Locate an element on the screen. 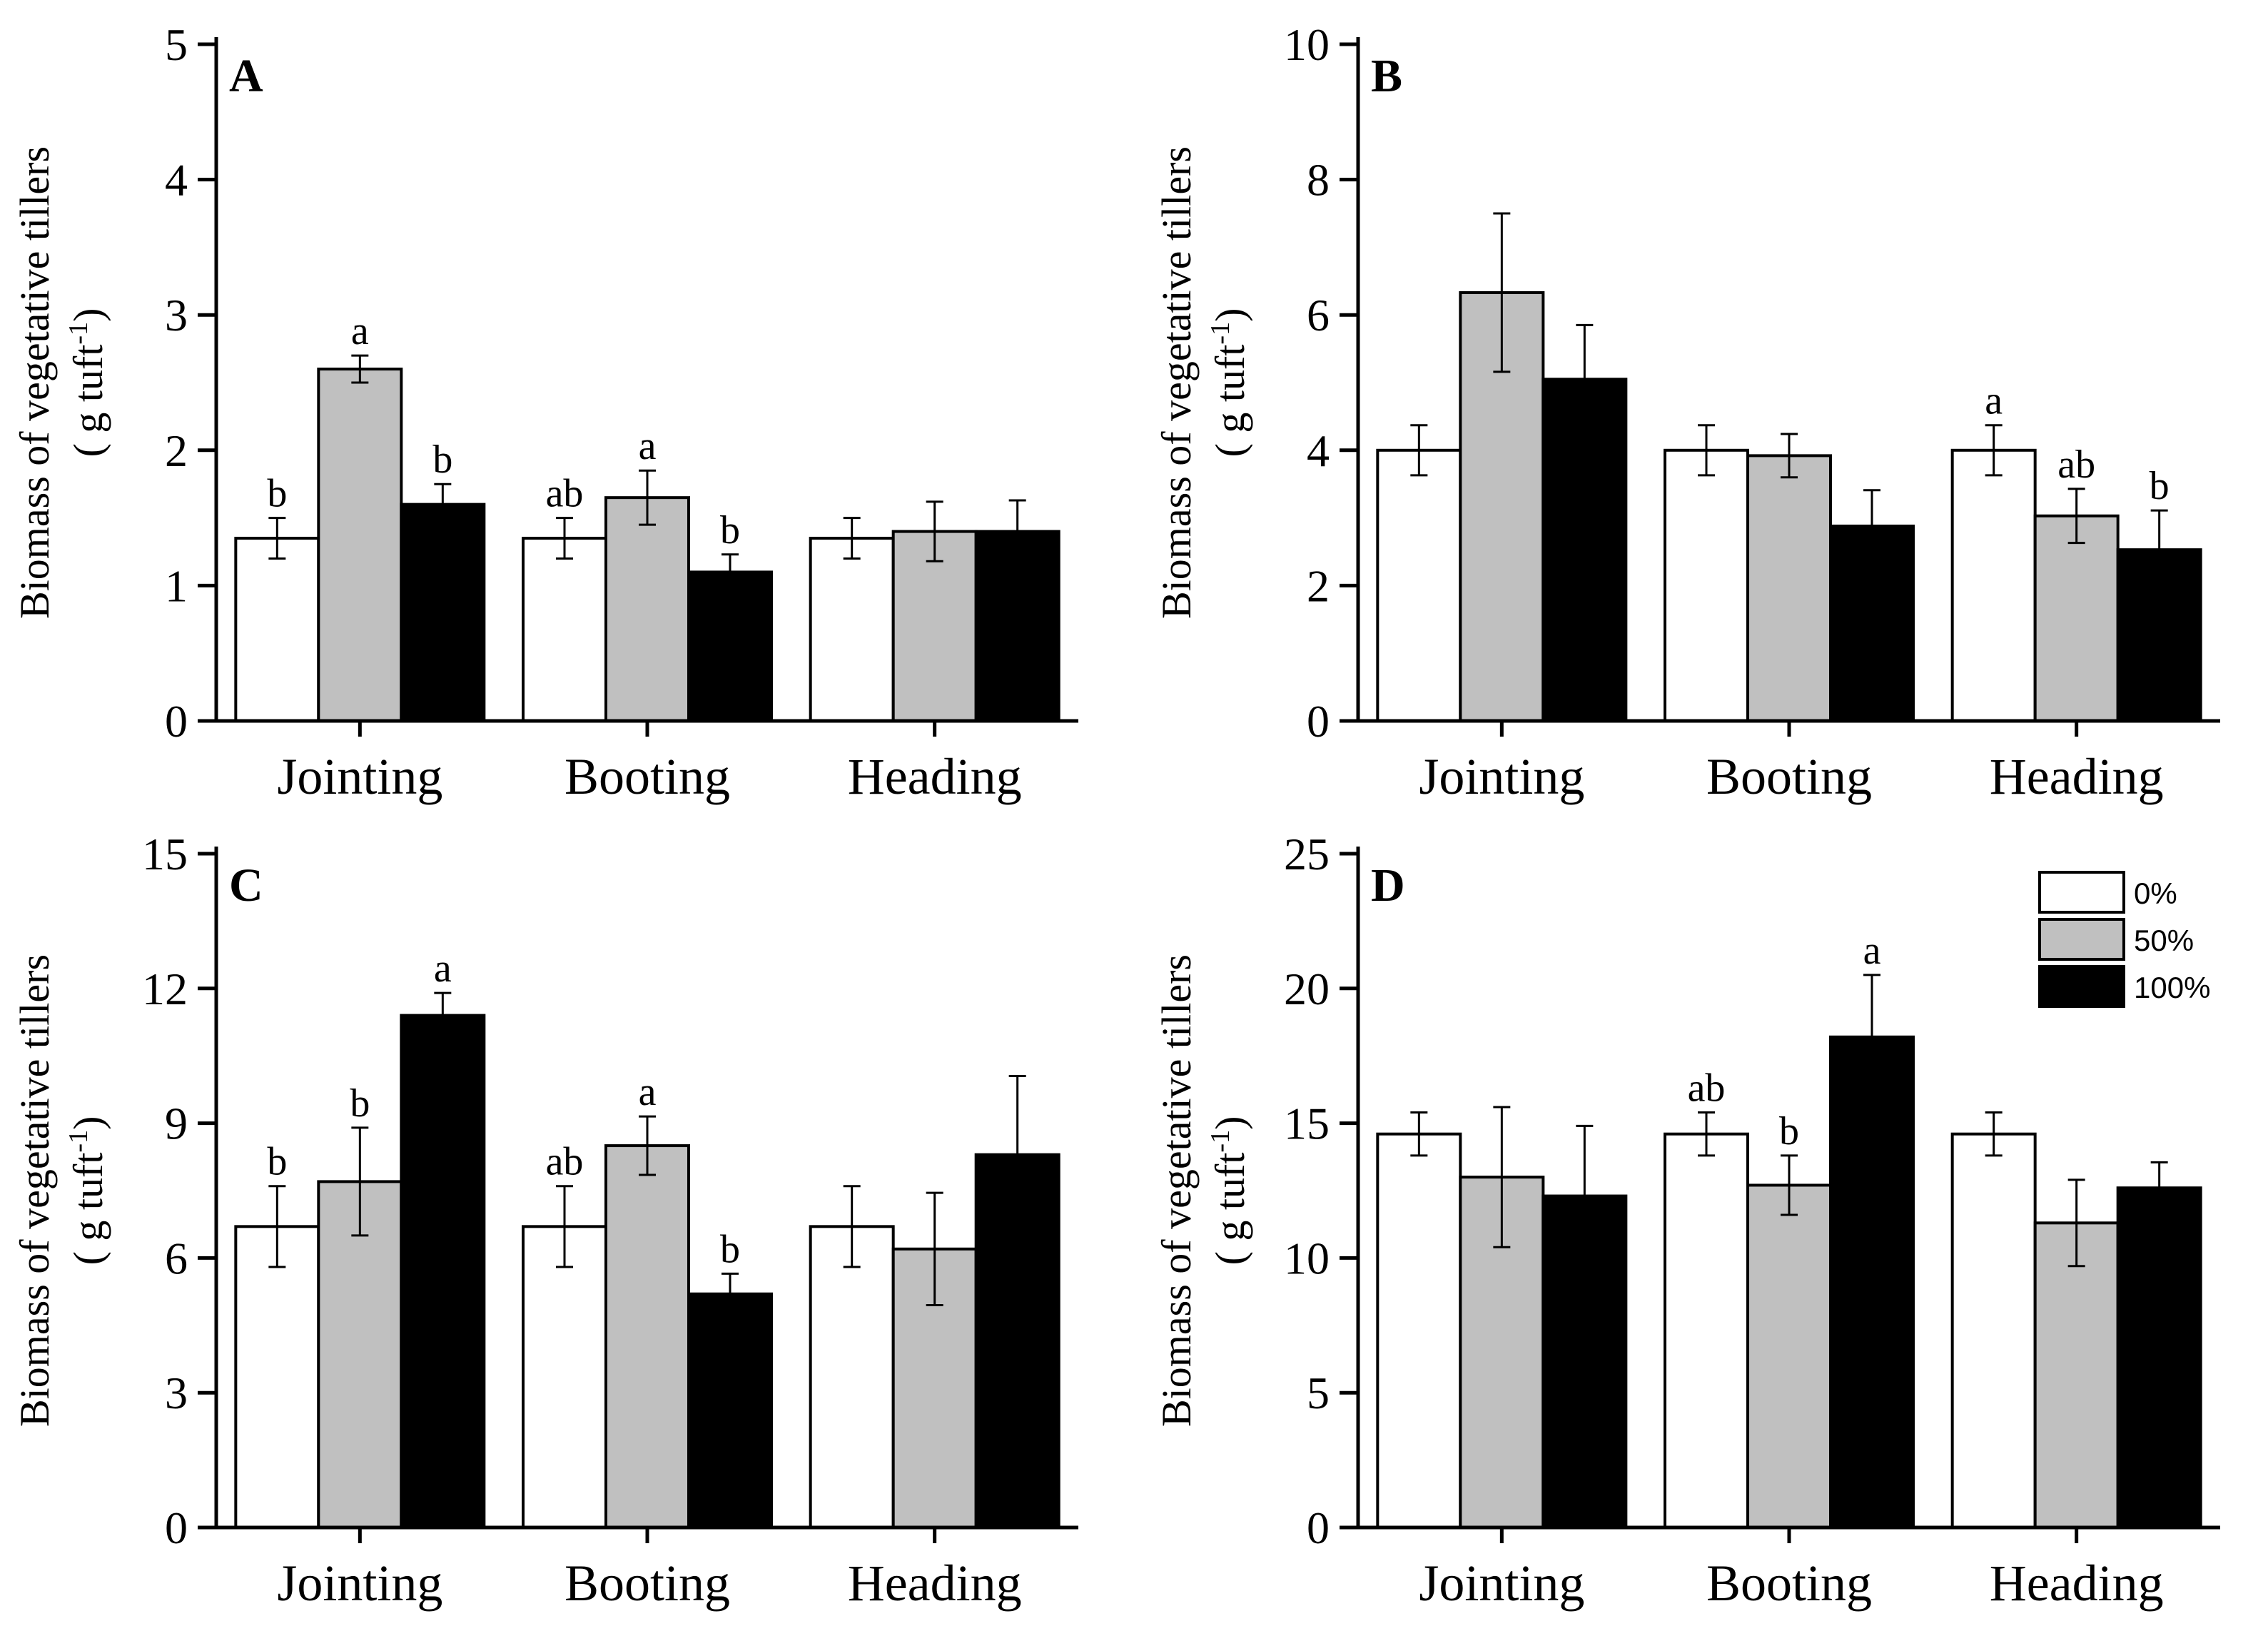 Image resolution: width=2268 pixels, height=1631 pixels. bar-c-booting-50pct is located at coordinates (647, 1337).